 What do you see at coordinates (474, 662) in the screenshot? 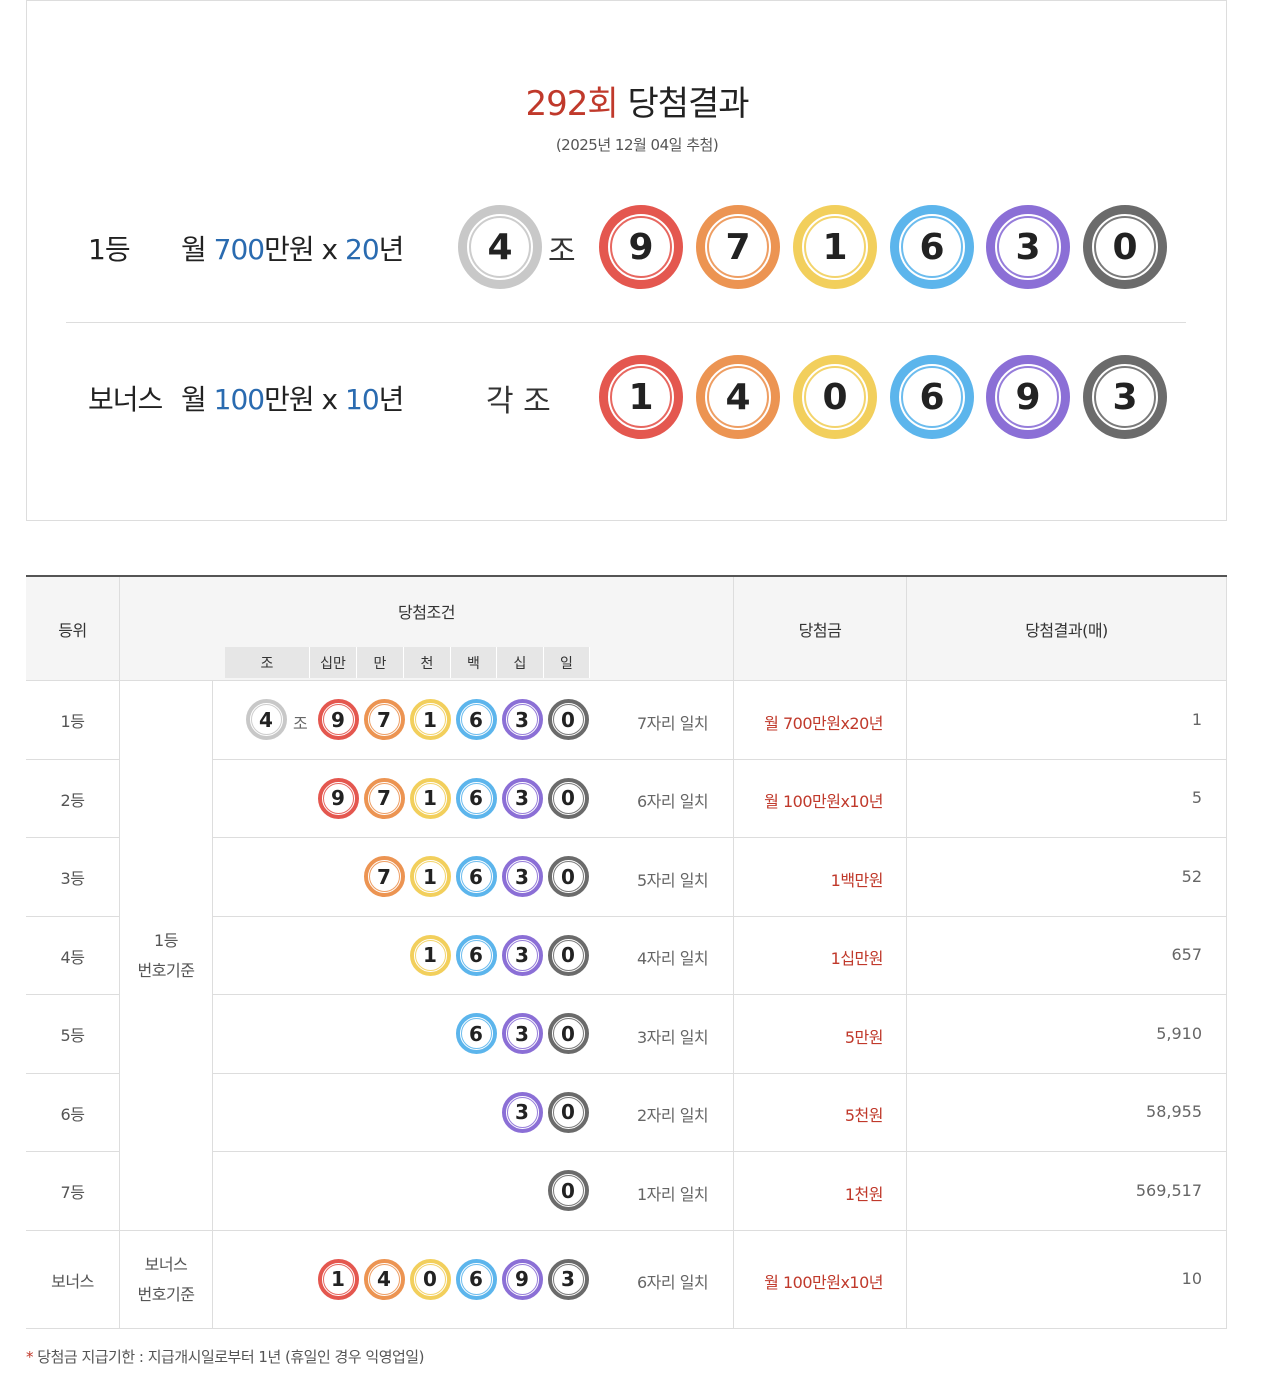
I see `digit-header: 백` at bounding box center [474, 662].